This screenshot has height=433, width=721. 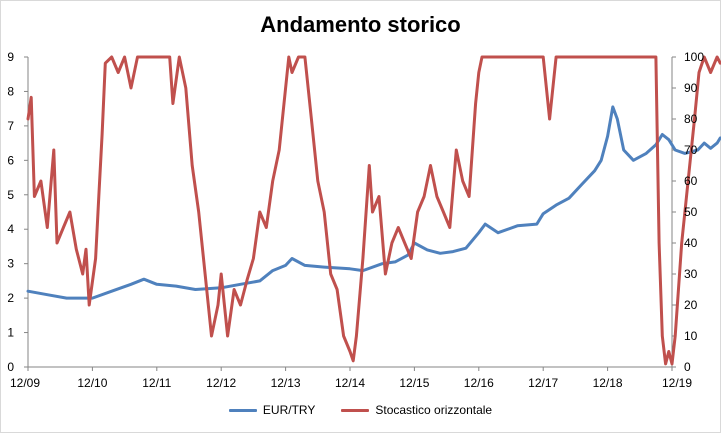 What do you see at coordinates (10, 333) in the screenshot?
I see `y-left-tick-label: 1` at bounding box center [10, 333].